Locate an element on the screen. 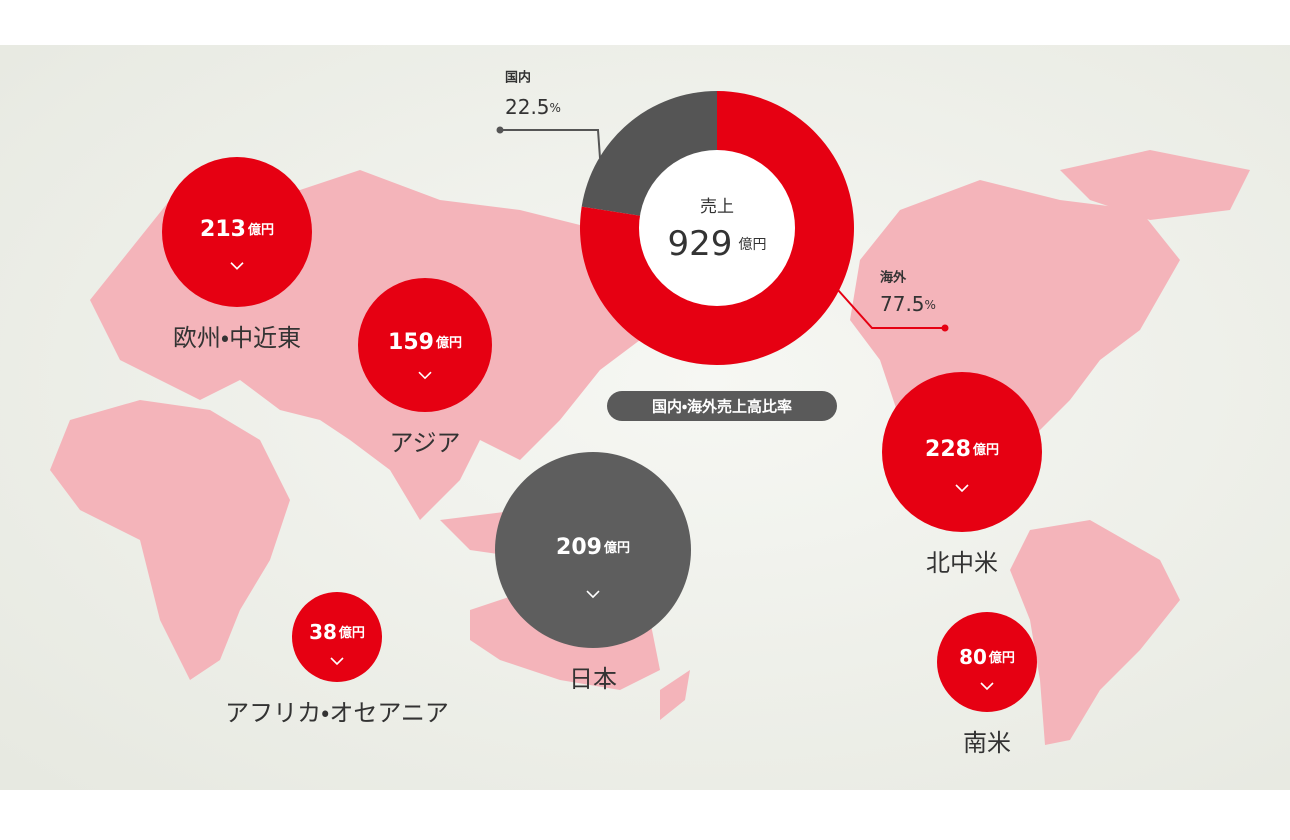 Image resolution: width=1290 pixels, height=840 pixels. center-title: 売上 is located at coordinates (717, 207).